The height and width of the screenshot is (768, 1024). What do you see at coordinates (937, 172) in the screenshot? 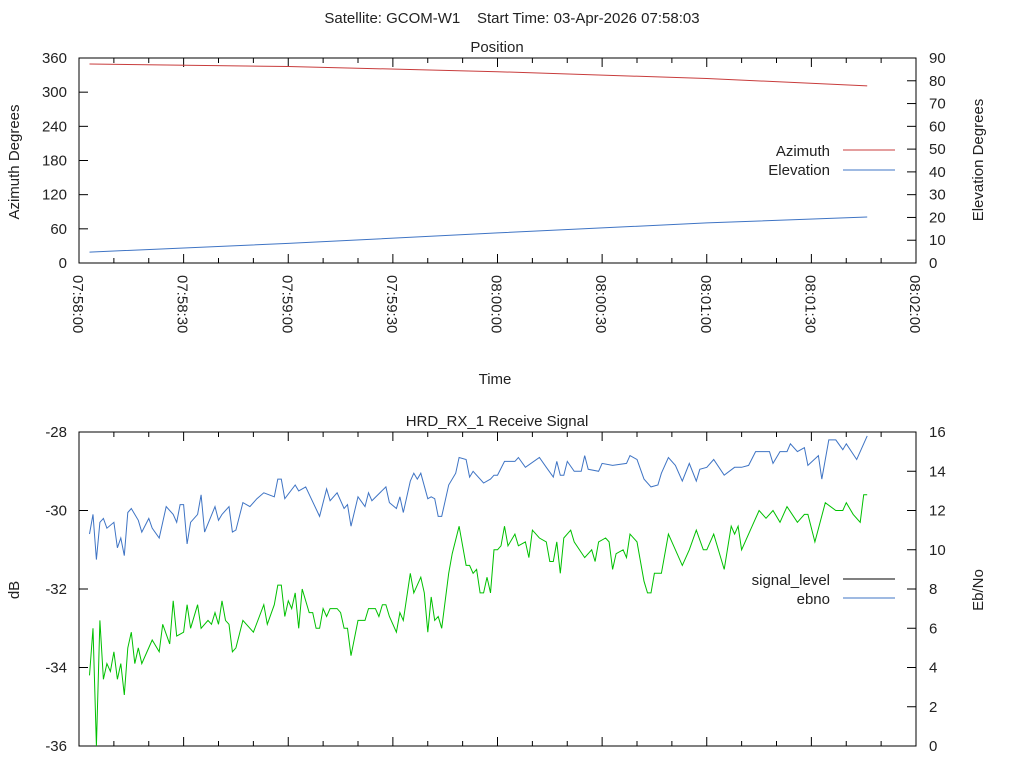
I see `y2-tick-label: 40` at bounding box center [937, 172].